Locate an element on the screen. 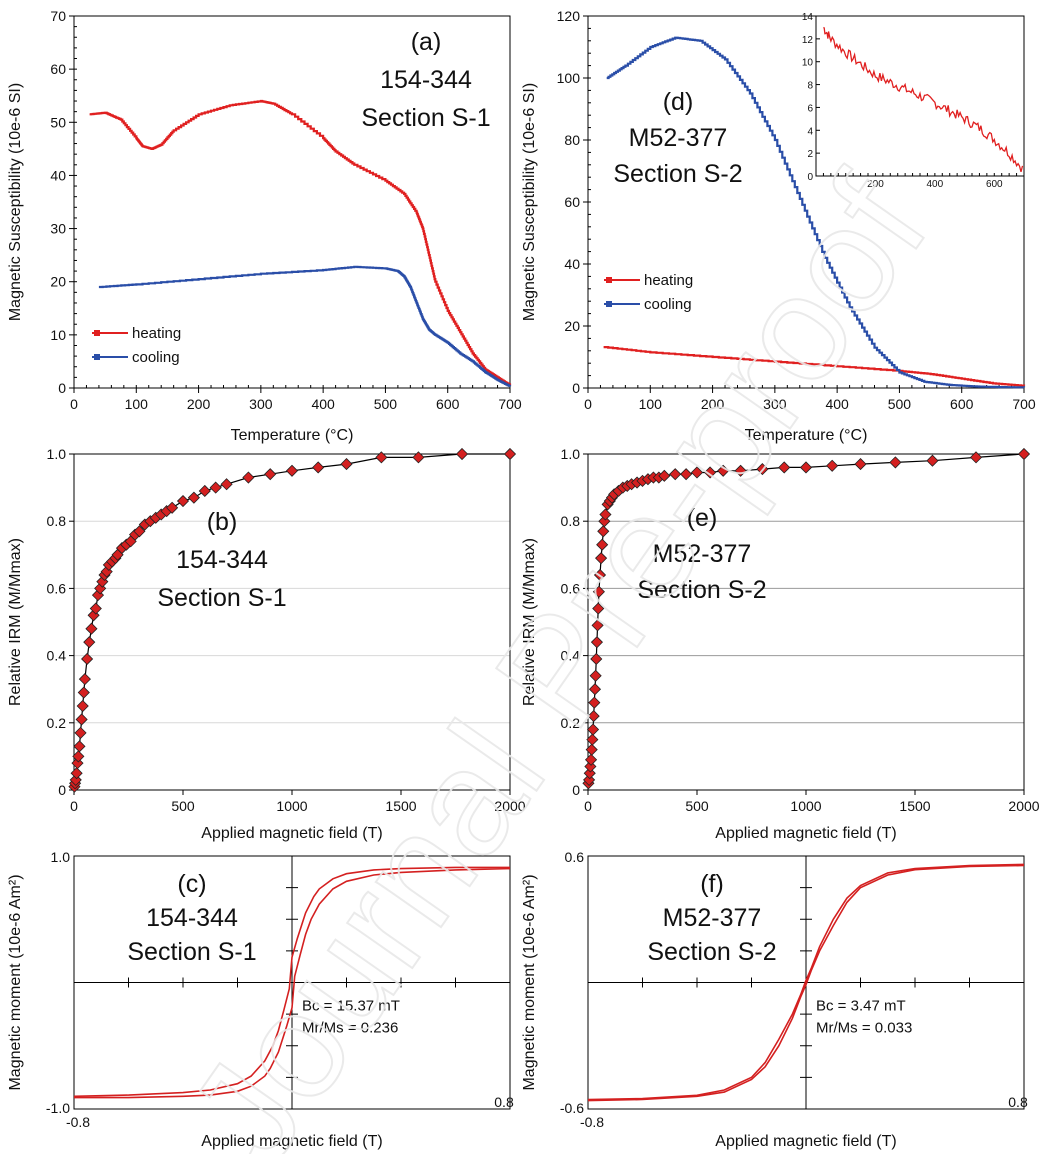  panel-annotation-c: (c) is located at coordinates (191, 884).